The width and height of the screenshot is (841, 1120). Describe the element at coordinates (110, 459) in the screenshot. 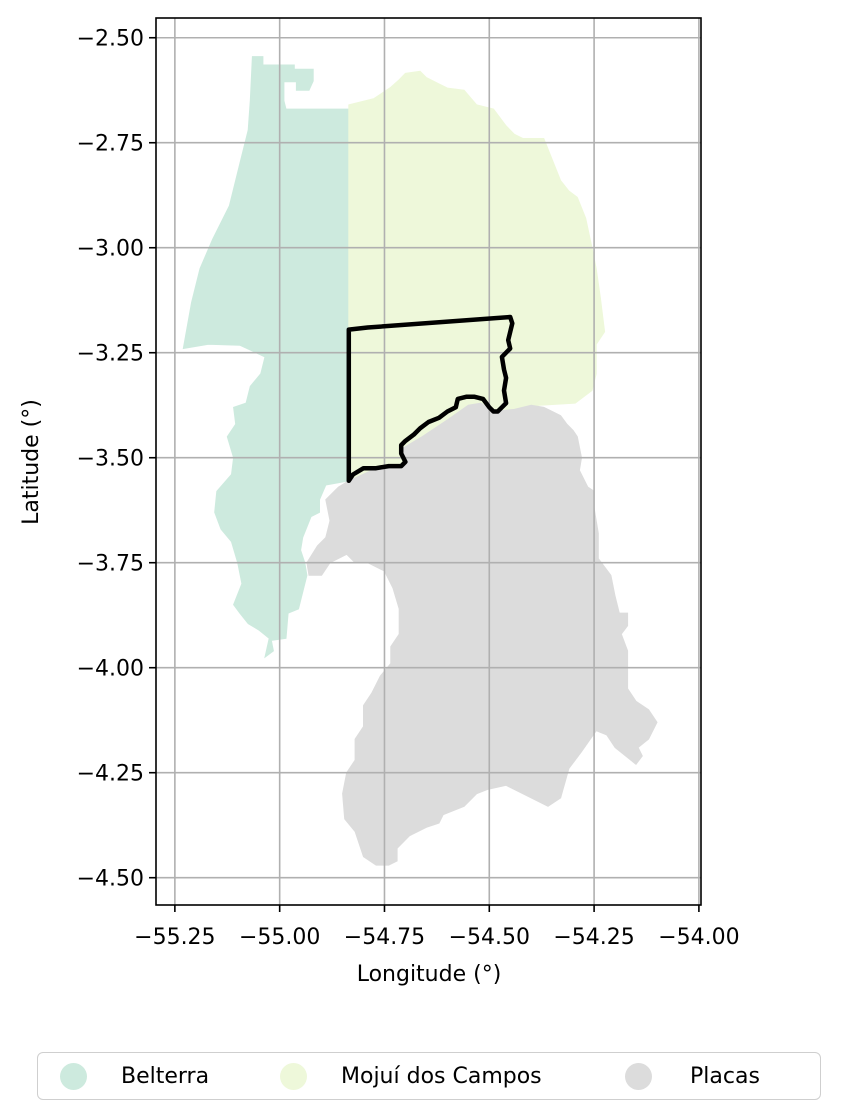

I see `y-tick-label: −3.50` at that location.